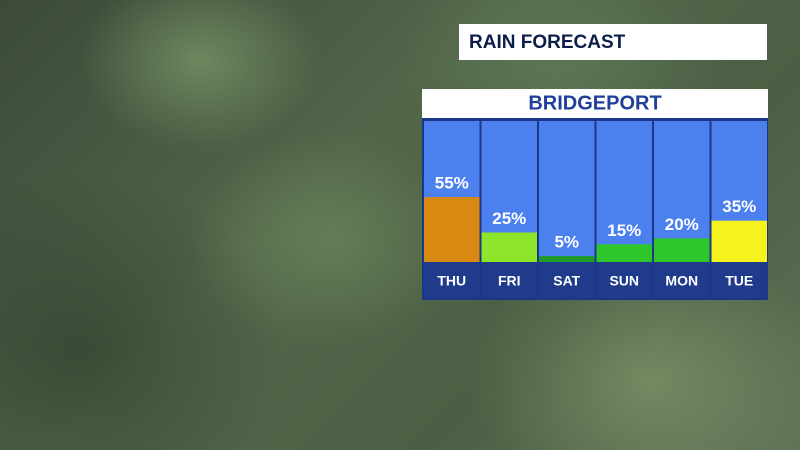 The width and height of the screenshot is (800, 450). I want to click on value-label: 15%, so click(624, 230).